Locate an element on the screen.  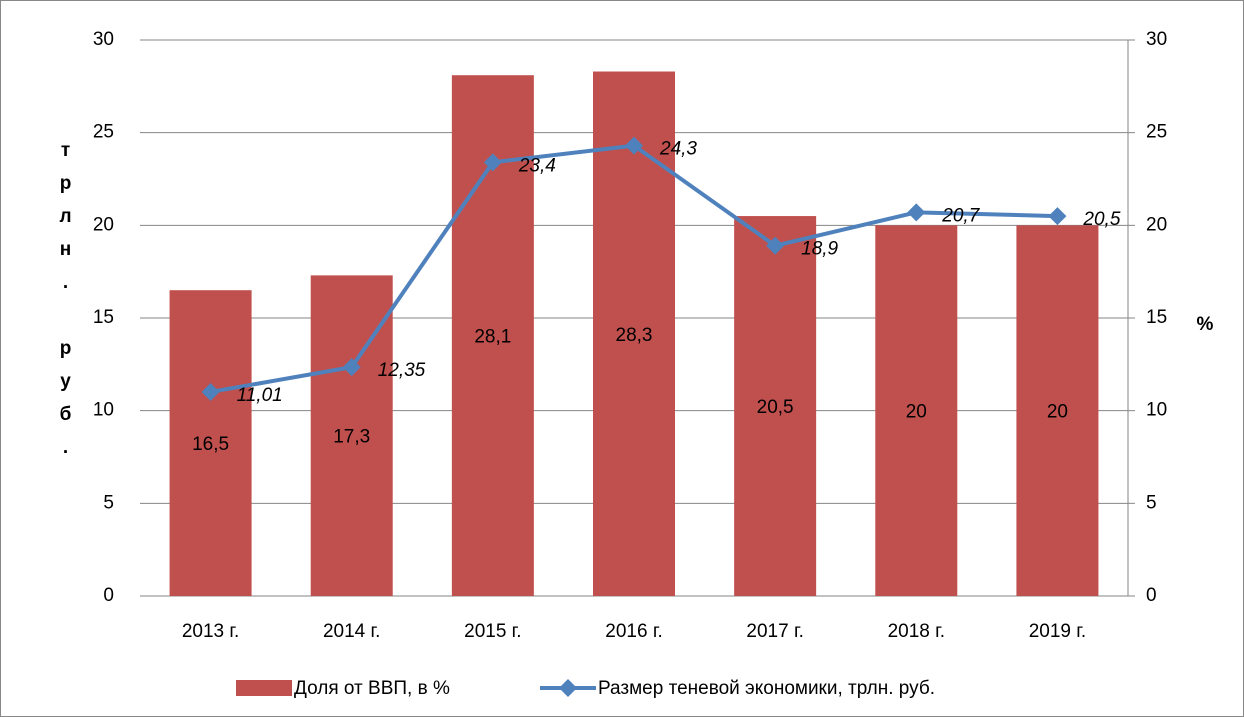
bar-value-label: 28,3 is located at coordinates (634, 335).